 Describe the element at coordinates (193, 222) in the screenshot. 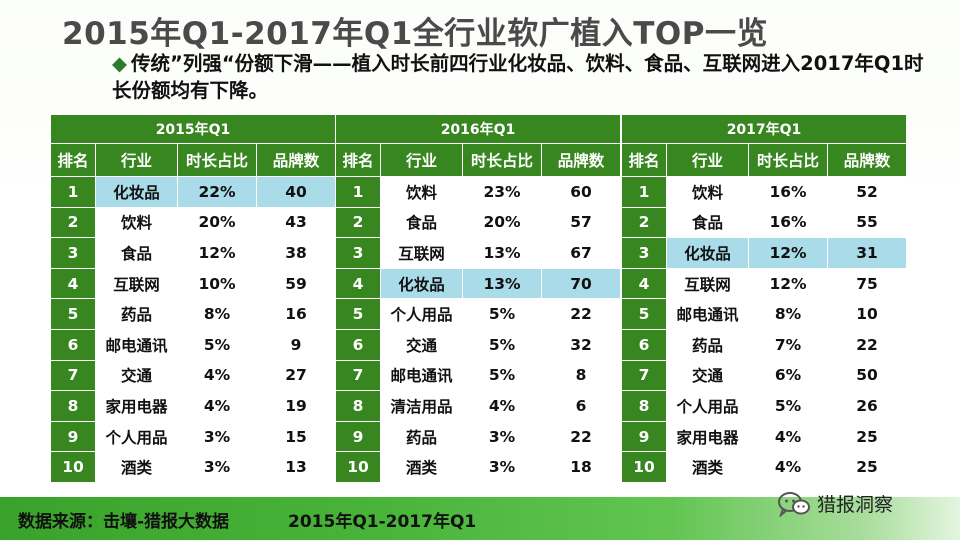

I see `table-row: 2 饮料 20% 43` at that location.